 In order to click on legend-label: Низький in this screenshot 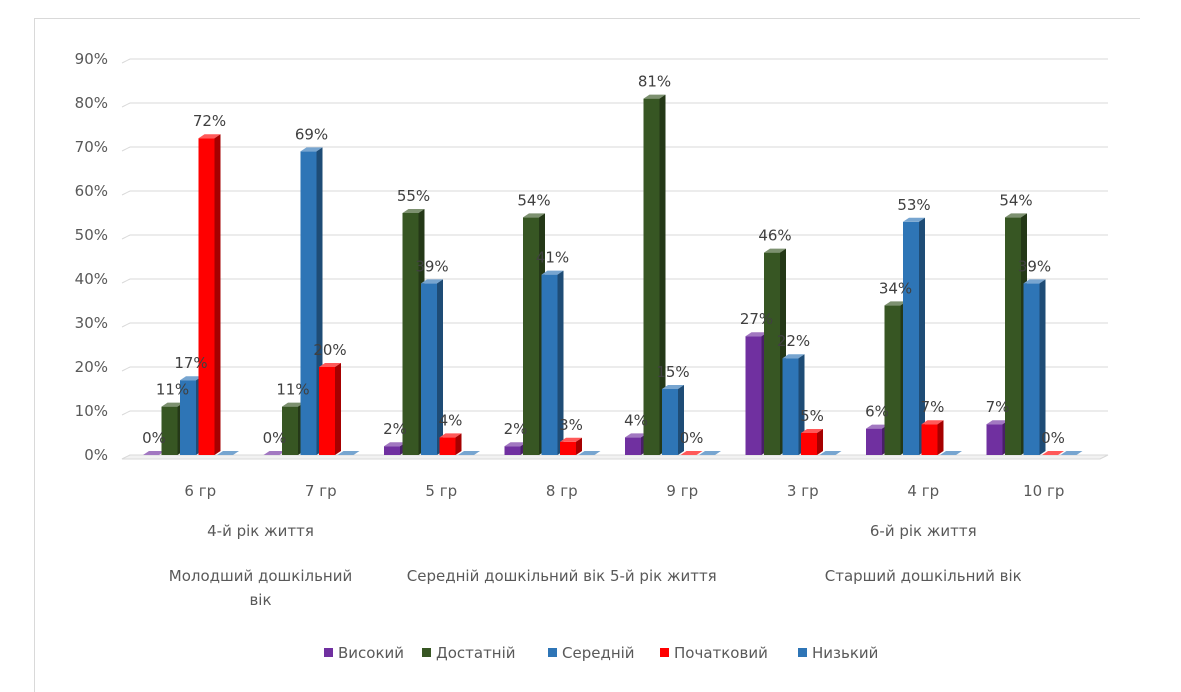, I will do `click(845, 653)`.